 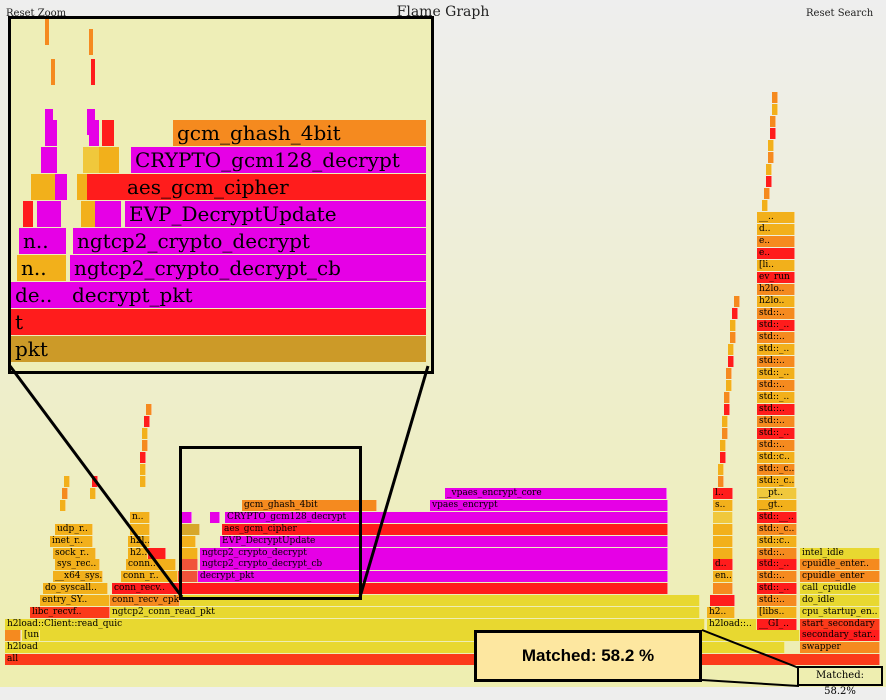 What do you see at coordinates (840, 624) in the screenshot?
I see `flame-frame: start_secondary` at bounding box center [840, 624].